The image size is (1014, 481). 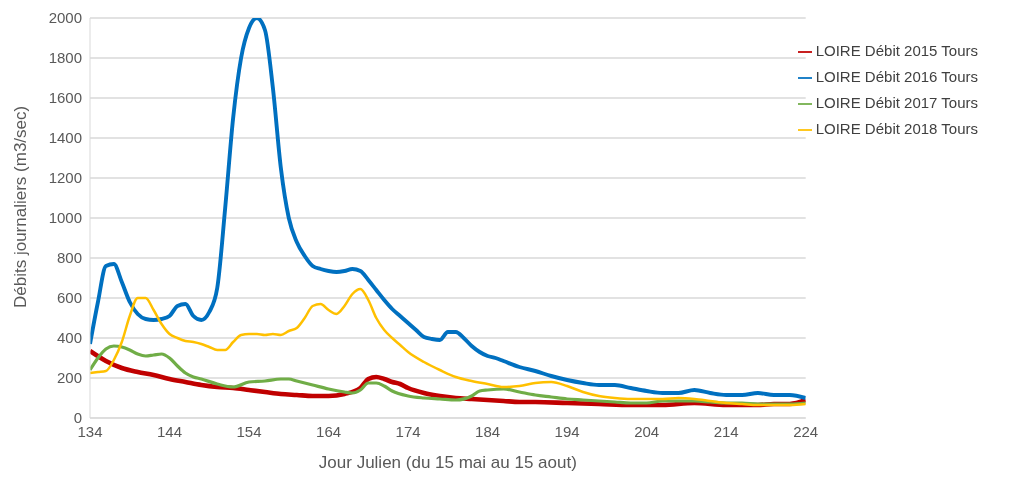 What do you see at coordinates (647, 431) in the screenshot?
I see `x-tick-label: 204` at bounding box center [647, 431].